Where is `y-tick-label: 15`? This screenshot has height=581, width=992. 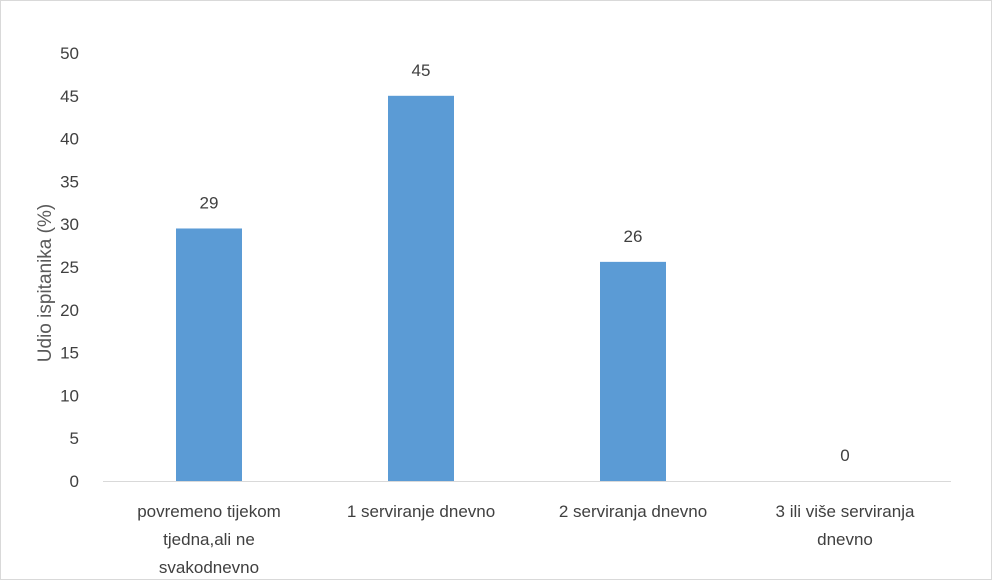
y-tick-label: 15 is located at coordinates (69, 353).